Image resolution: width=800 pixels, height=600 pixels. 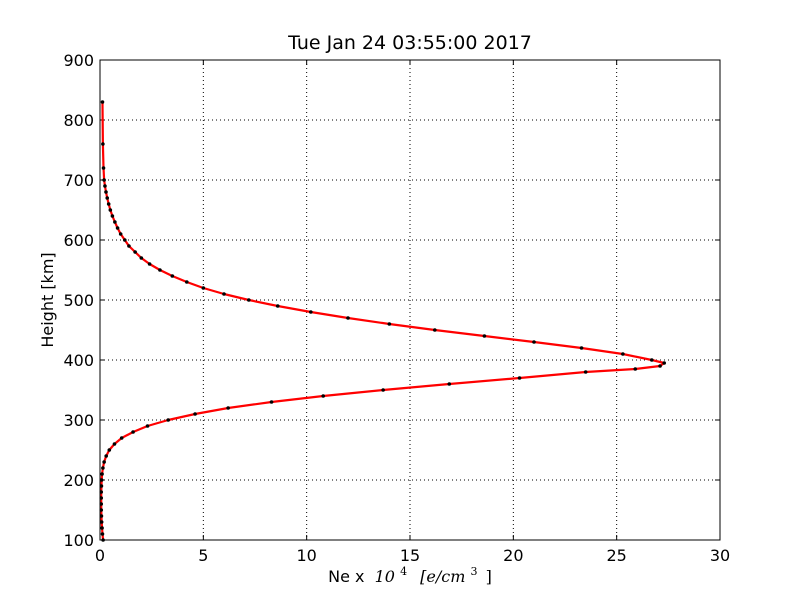 What do you see at coordinates (385, 576) in the screenshot?
I see `x-axis-label-base: 10` at bounding box center [385, 576].